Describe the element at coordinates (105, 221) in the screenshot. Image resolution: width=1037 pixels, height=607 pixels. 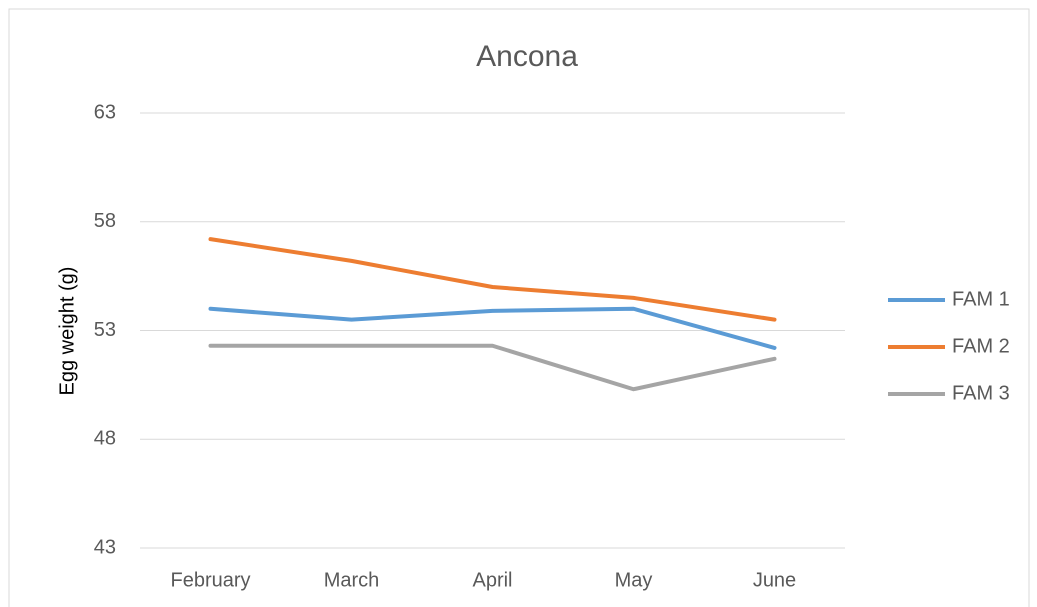
I see `y-tick-label: 58` at that location.